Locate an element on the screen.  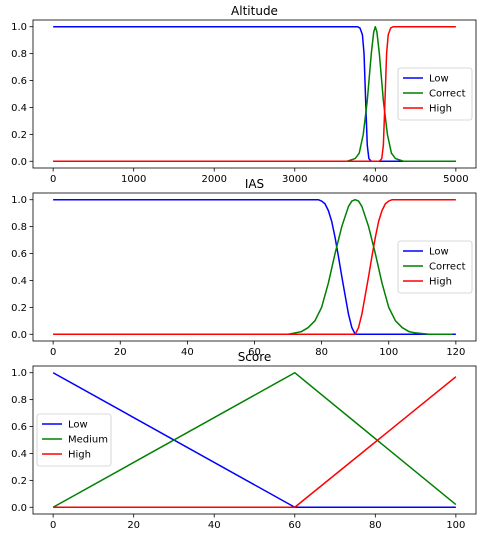
chart-title: Score is located at coordinates (255, 357).